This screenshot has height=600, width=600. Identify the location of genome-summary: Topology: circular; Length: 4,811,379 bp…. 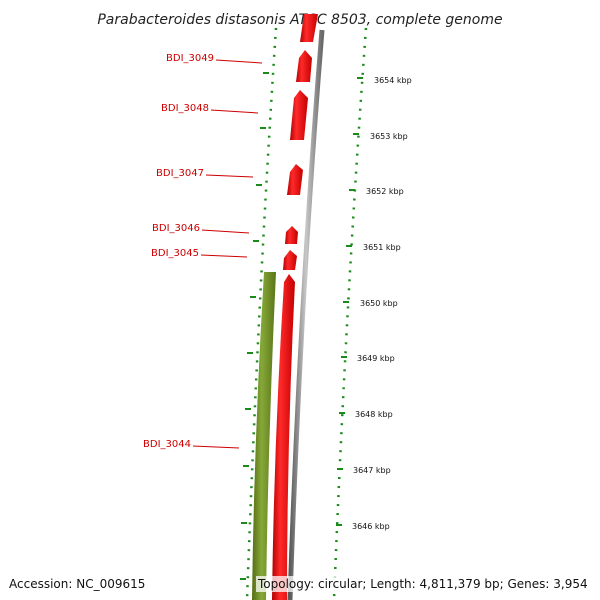
(423, 584).